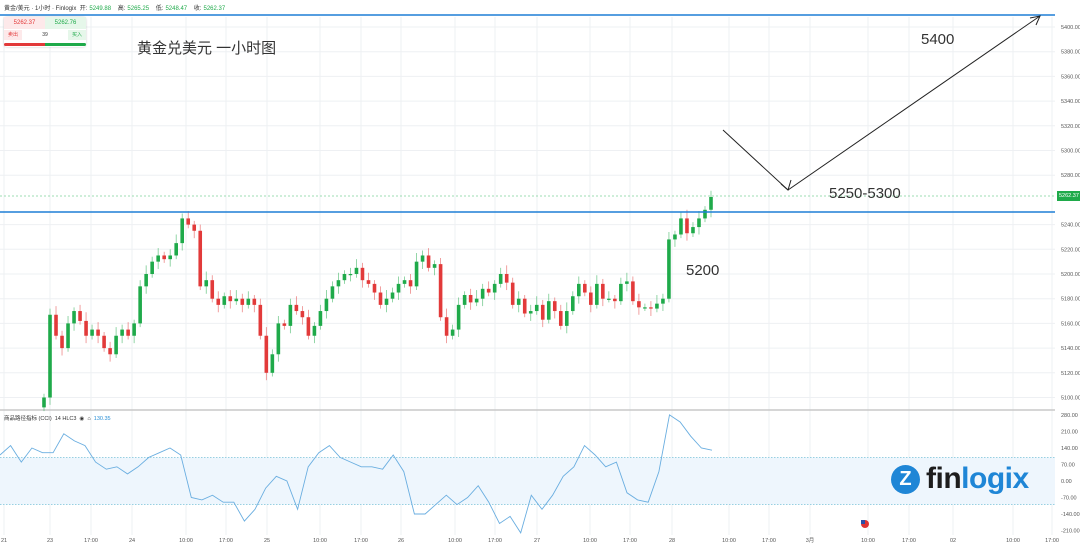  What do you see at coordinates (1070, 399) in the screenshot?
I see `price-tick-label: 5100.00` at bounding box center [1070, 399].